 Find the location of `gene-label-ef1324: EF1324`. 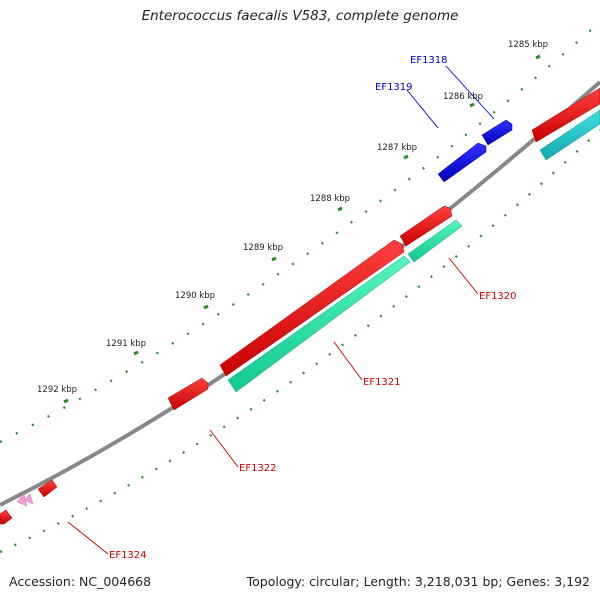

gene-label-ef1324: EF1324 is located at coordinates (128, 555).